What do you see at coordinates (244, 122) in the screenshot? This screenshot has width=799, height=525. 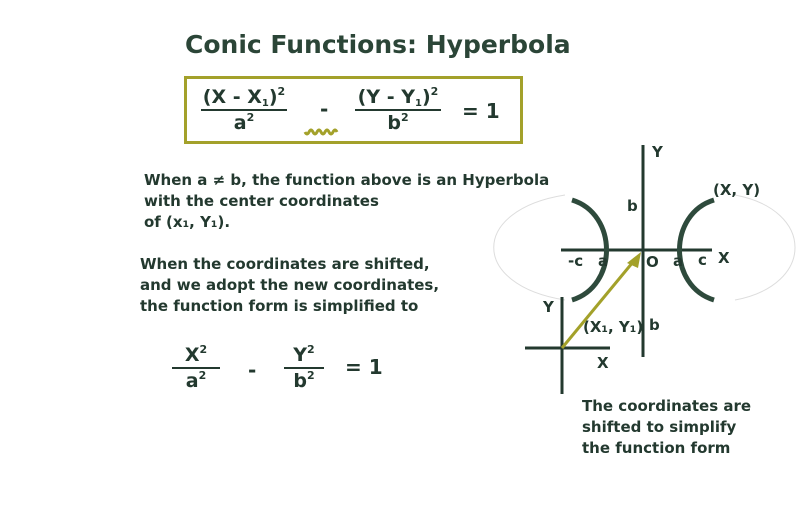 I see `term1-denominator: a2` at bounding box center [244, 122].